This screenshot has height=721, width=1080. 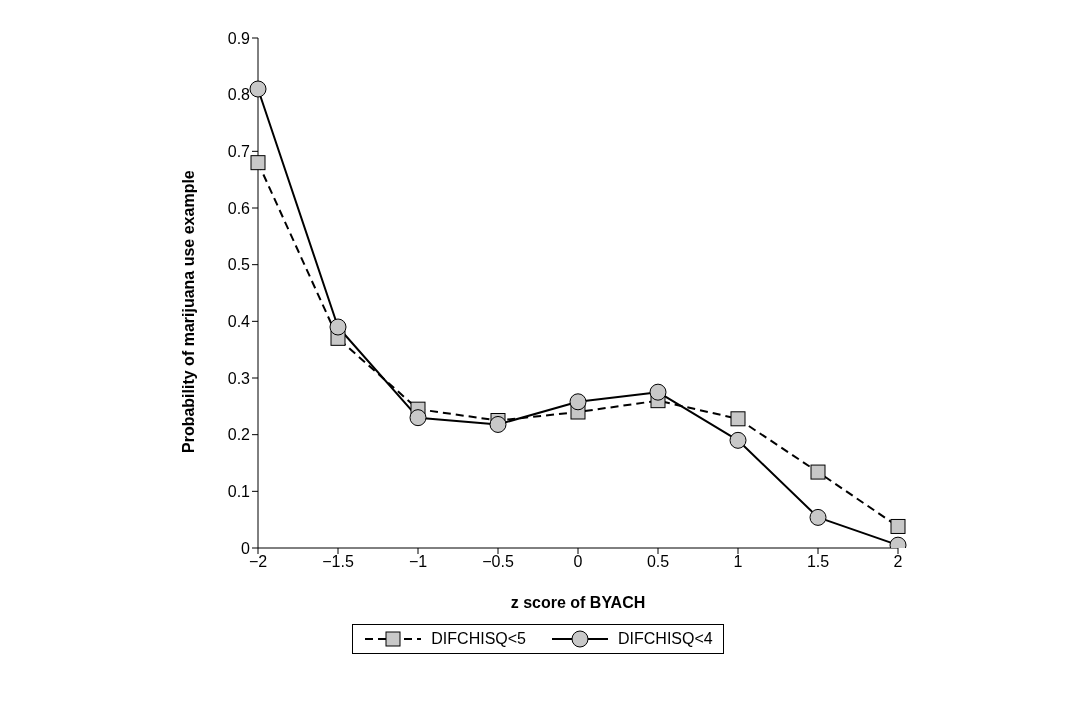 I want to click on x-tick-label: −2, so click(x=258, y=562).